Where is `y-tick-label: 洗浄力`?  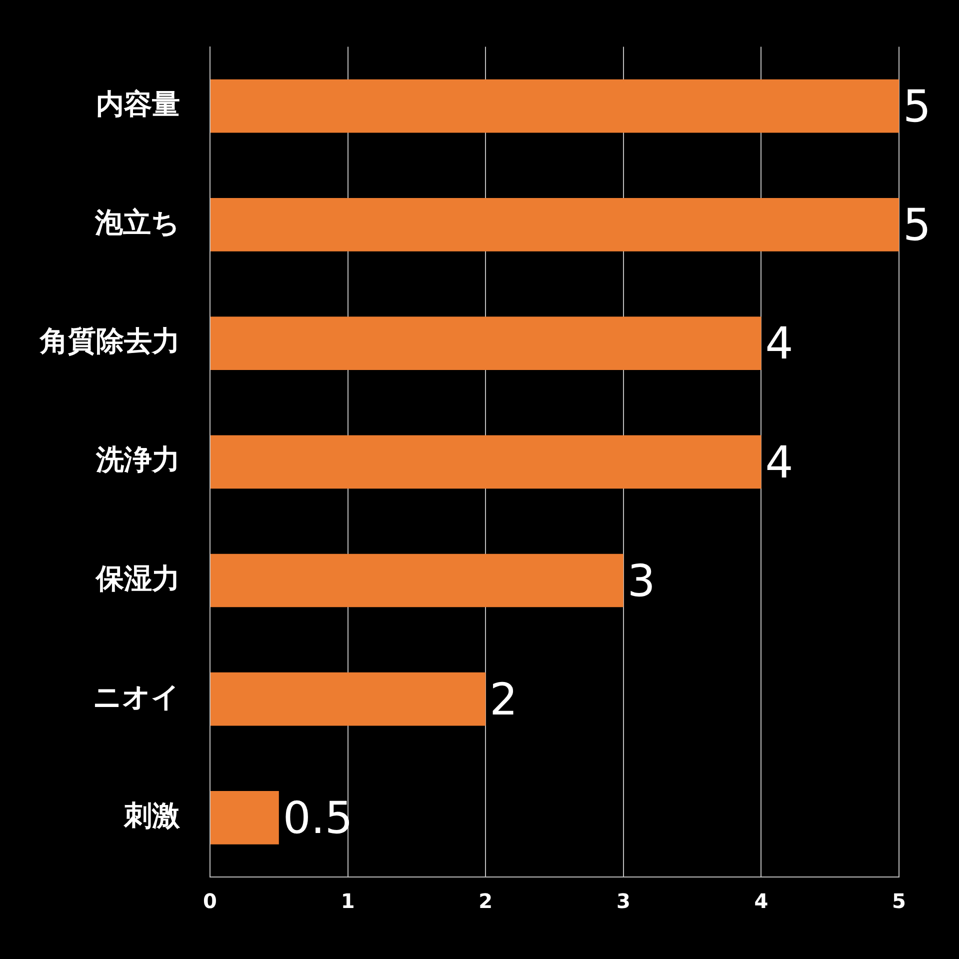
y-tick-label: 洗浄力 is located at coordinates (137, 459).